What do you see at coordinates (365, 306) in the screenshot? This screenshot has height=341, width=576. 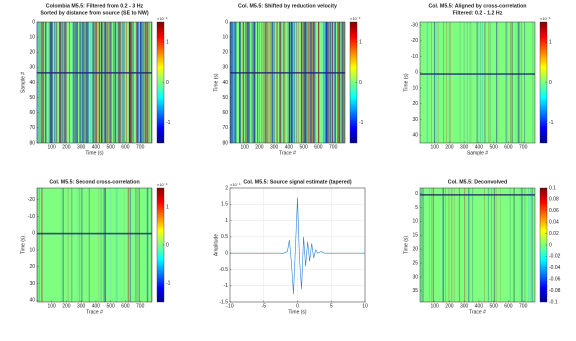 I see `x-tick-label: 10` at bounding box center [365, 306].